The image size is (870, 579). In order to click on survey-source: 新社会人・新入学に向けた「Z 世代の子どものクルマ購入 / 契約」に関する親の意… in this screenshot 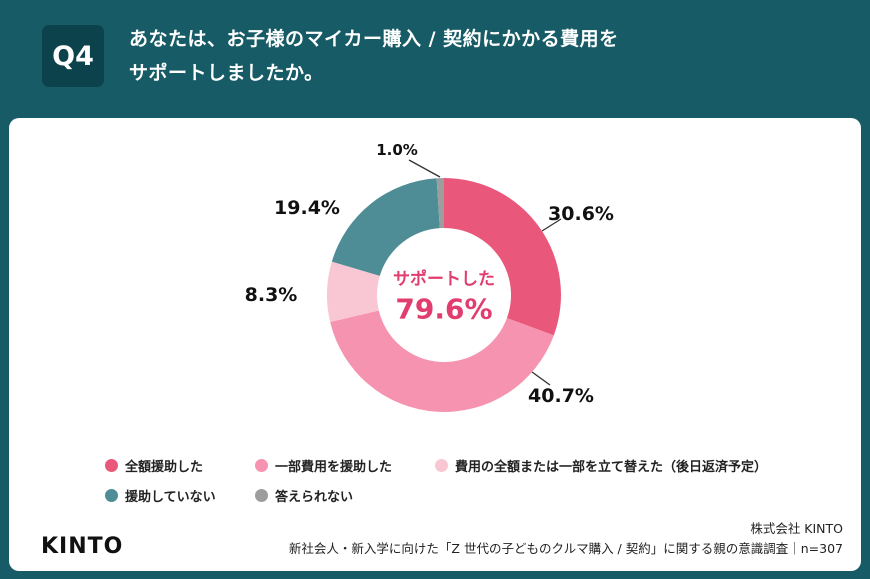, I will do `click(565, 548)`.